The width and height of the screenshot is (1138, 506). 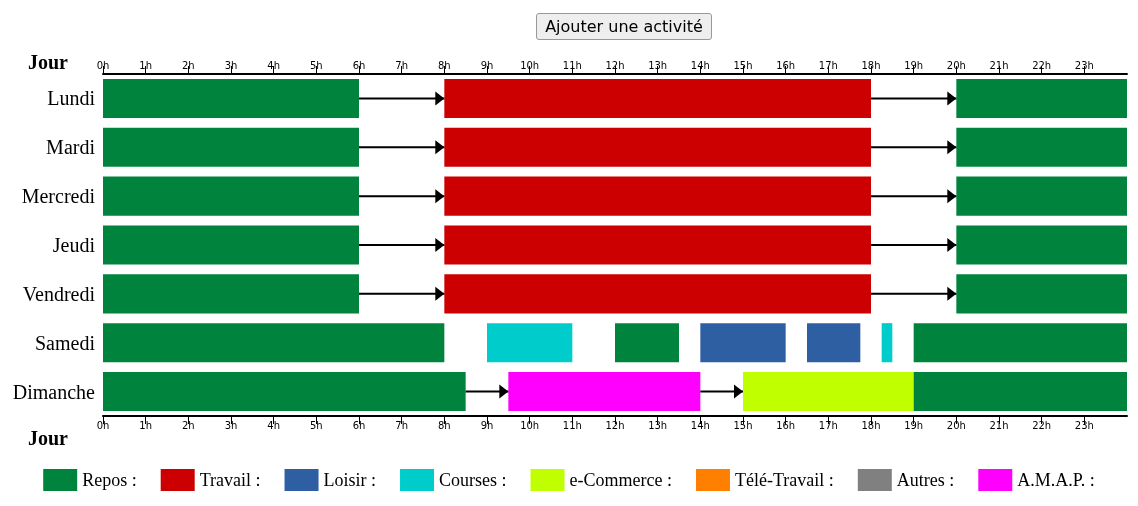 What do you see at coordinates (658, 65) in the screenshot?
I see `x2-tick-label: 13h` at bounding box center [658, 65].